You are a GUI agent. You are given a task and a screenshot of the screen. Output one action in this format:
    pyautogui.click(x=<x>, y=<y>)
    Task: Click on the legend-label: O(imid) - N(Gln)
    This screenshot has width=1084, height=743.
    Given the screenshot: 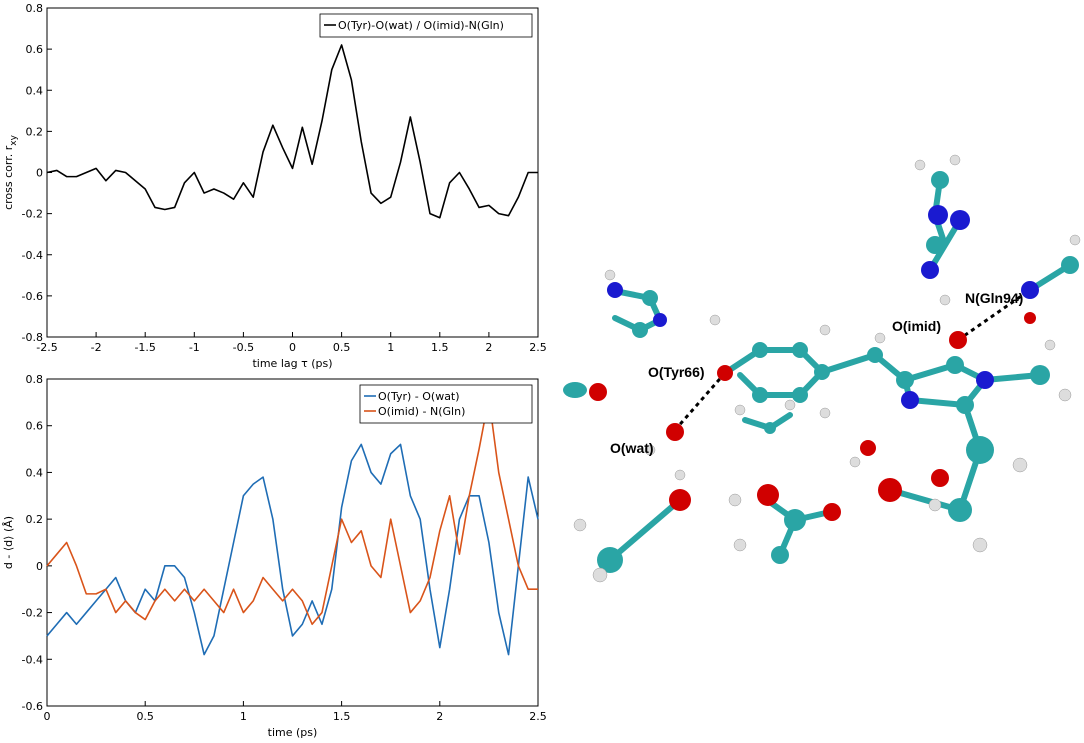 What is the action you would take?
    pyautogui.click(x=421, y=411)
    